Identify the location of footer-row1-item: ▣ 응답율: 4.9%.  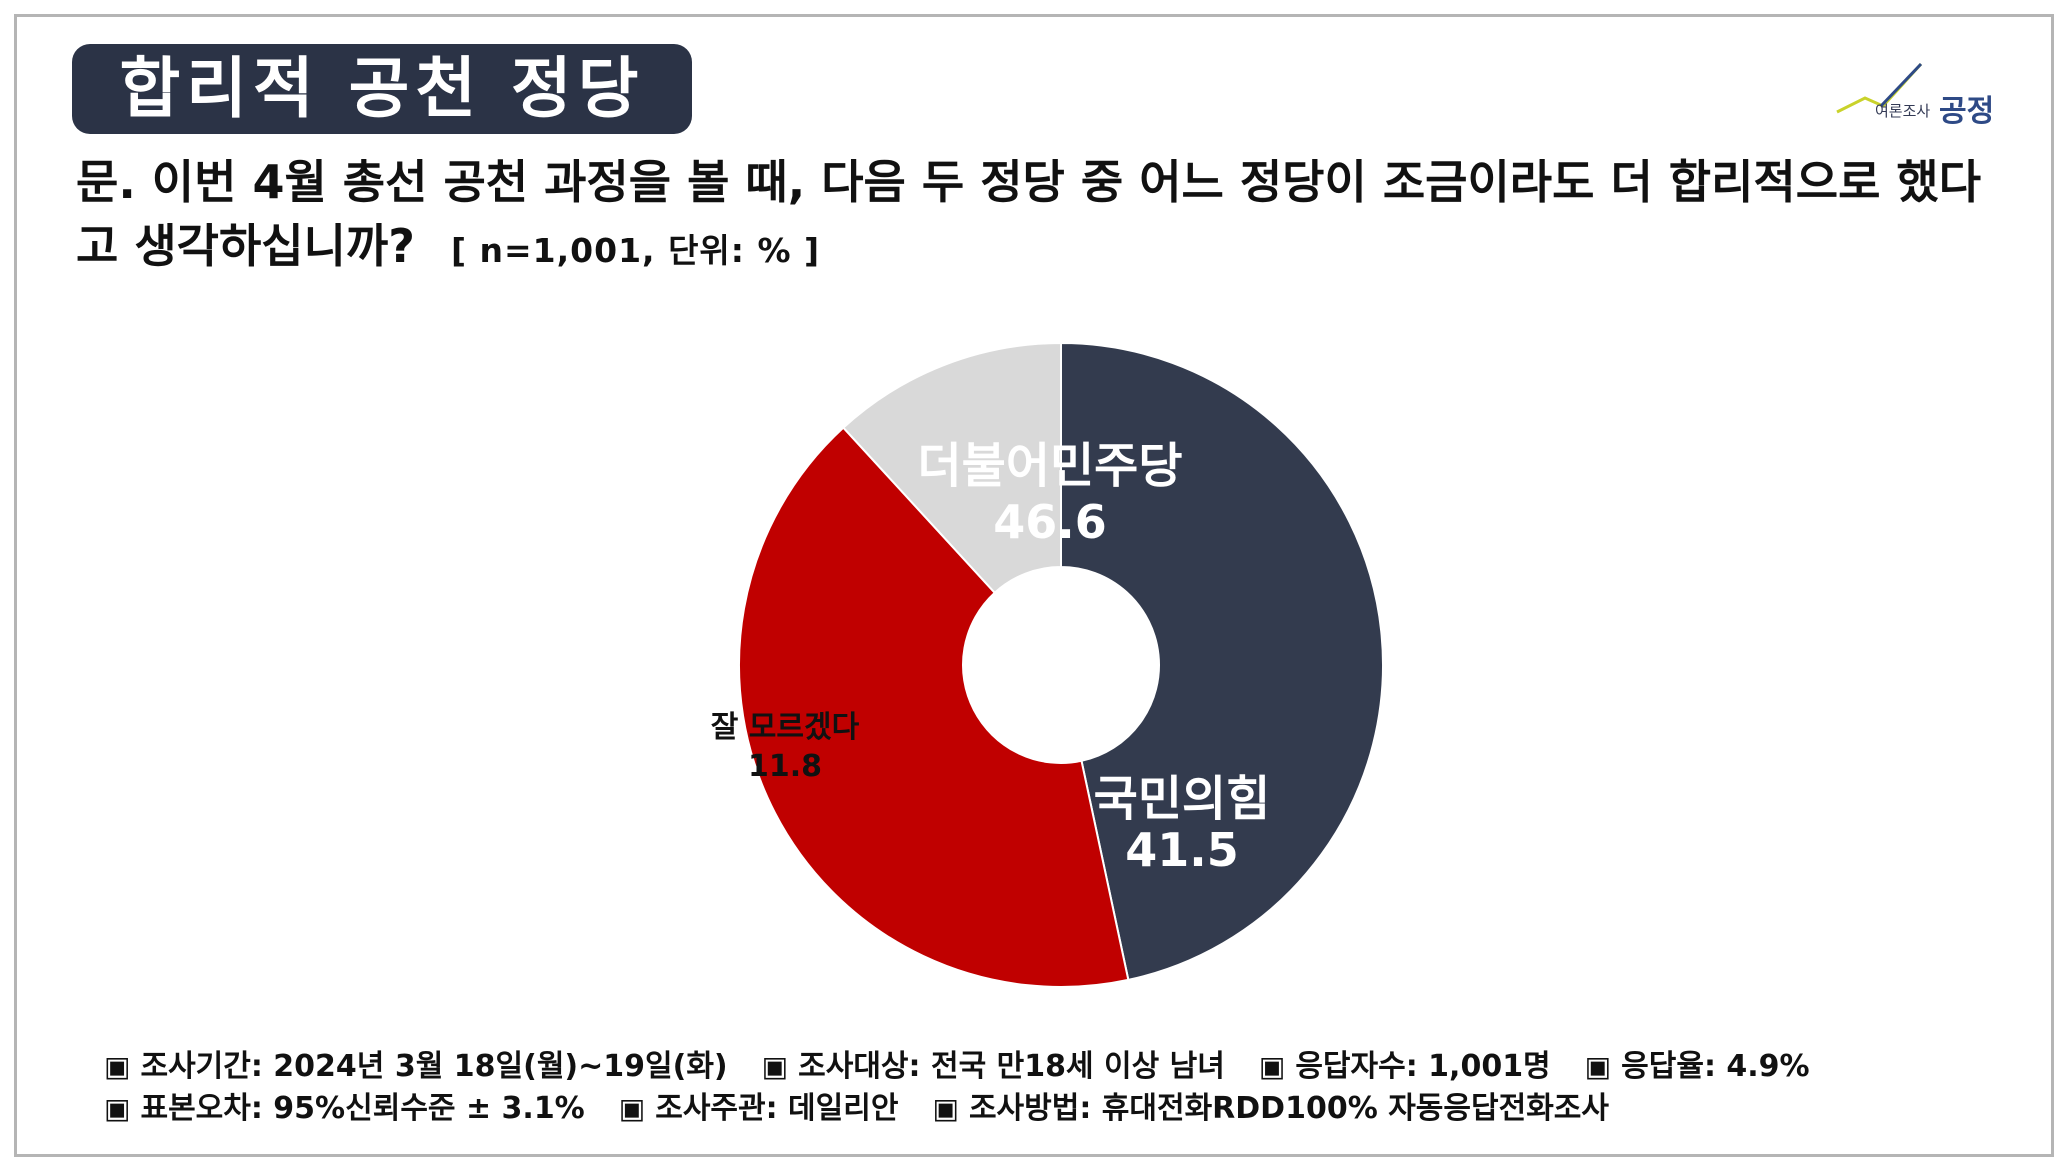
(1697, 1067).